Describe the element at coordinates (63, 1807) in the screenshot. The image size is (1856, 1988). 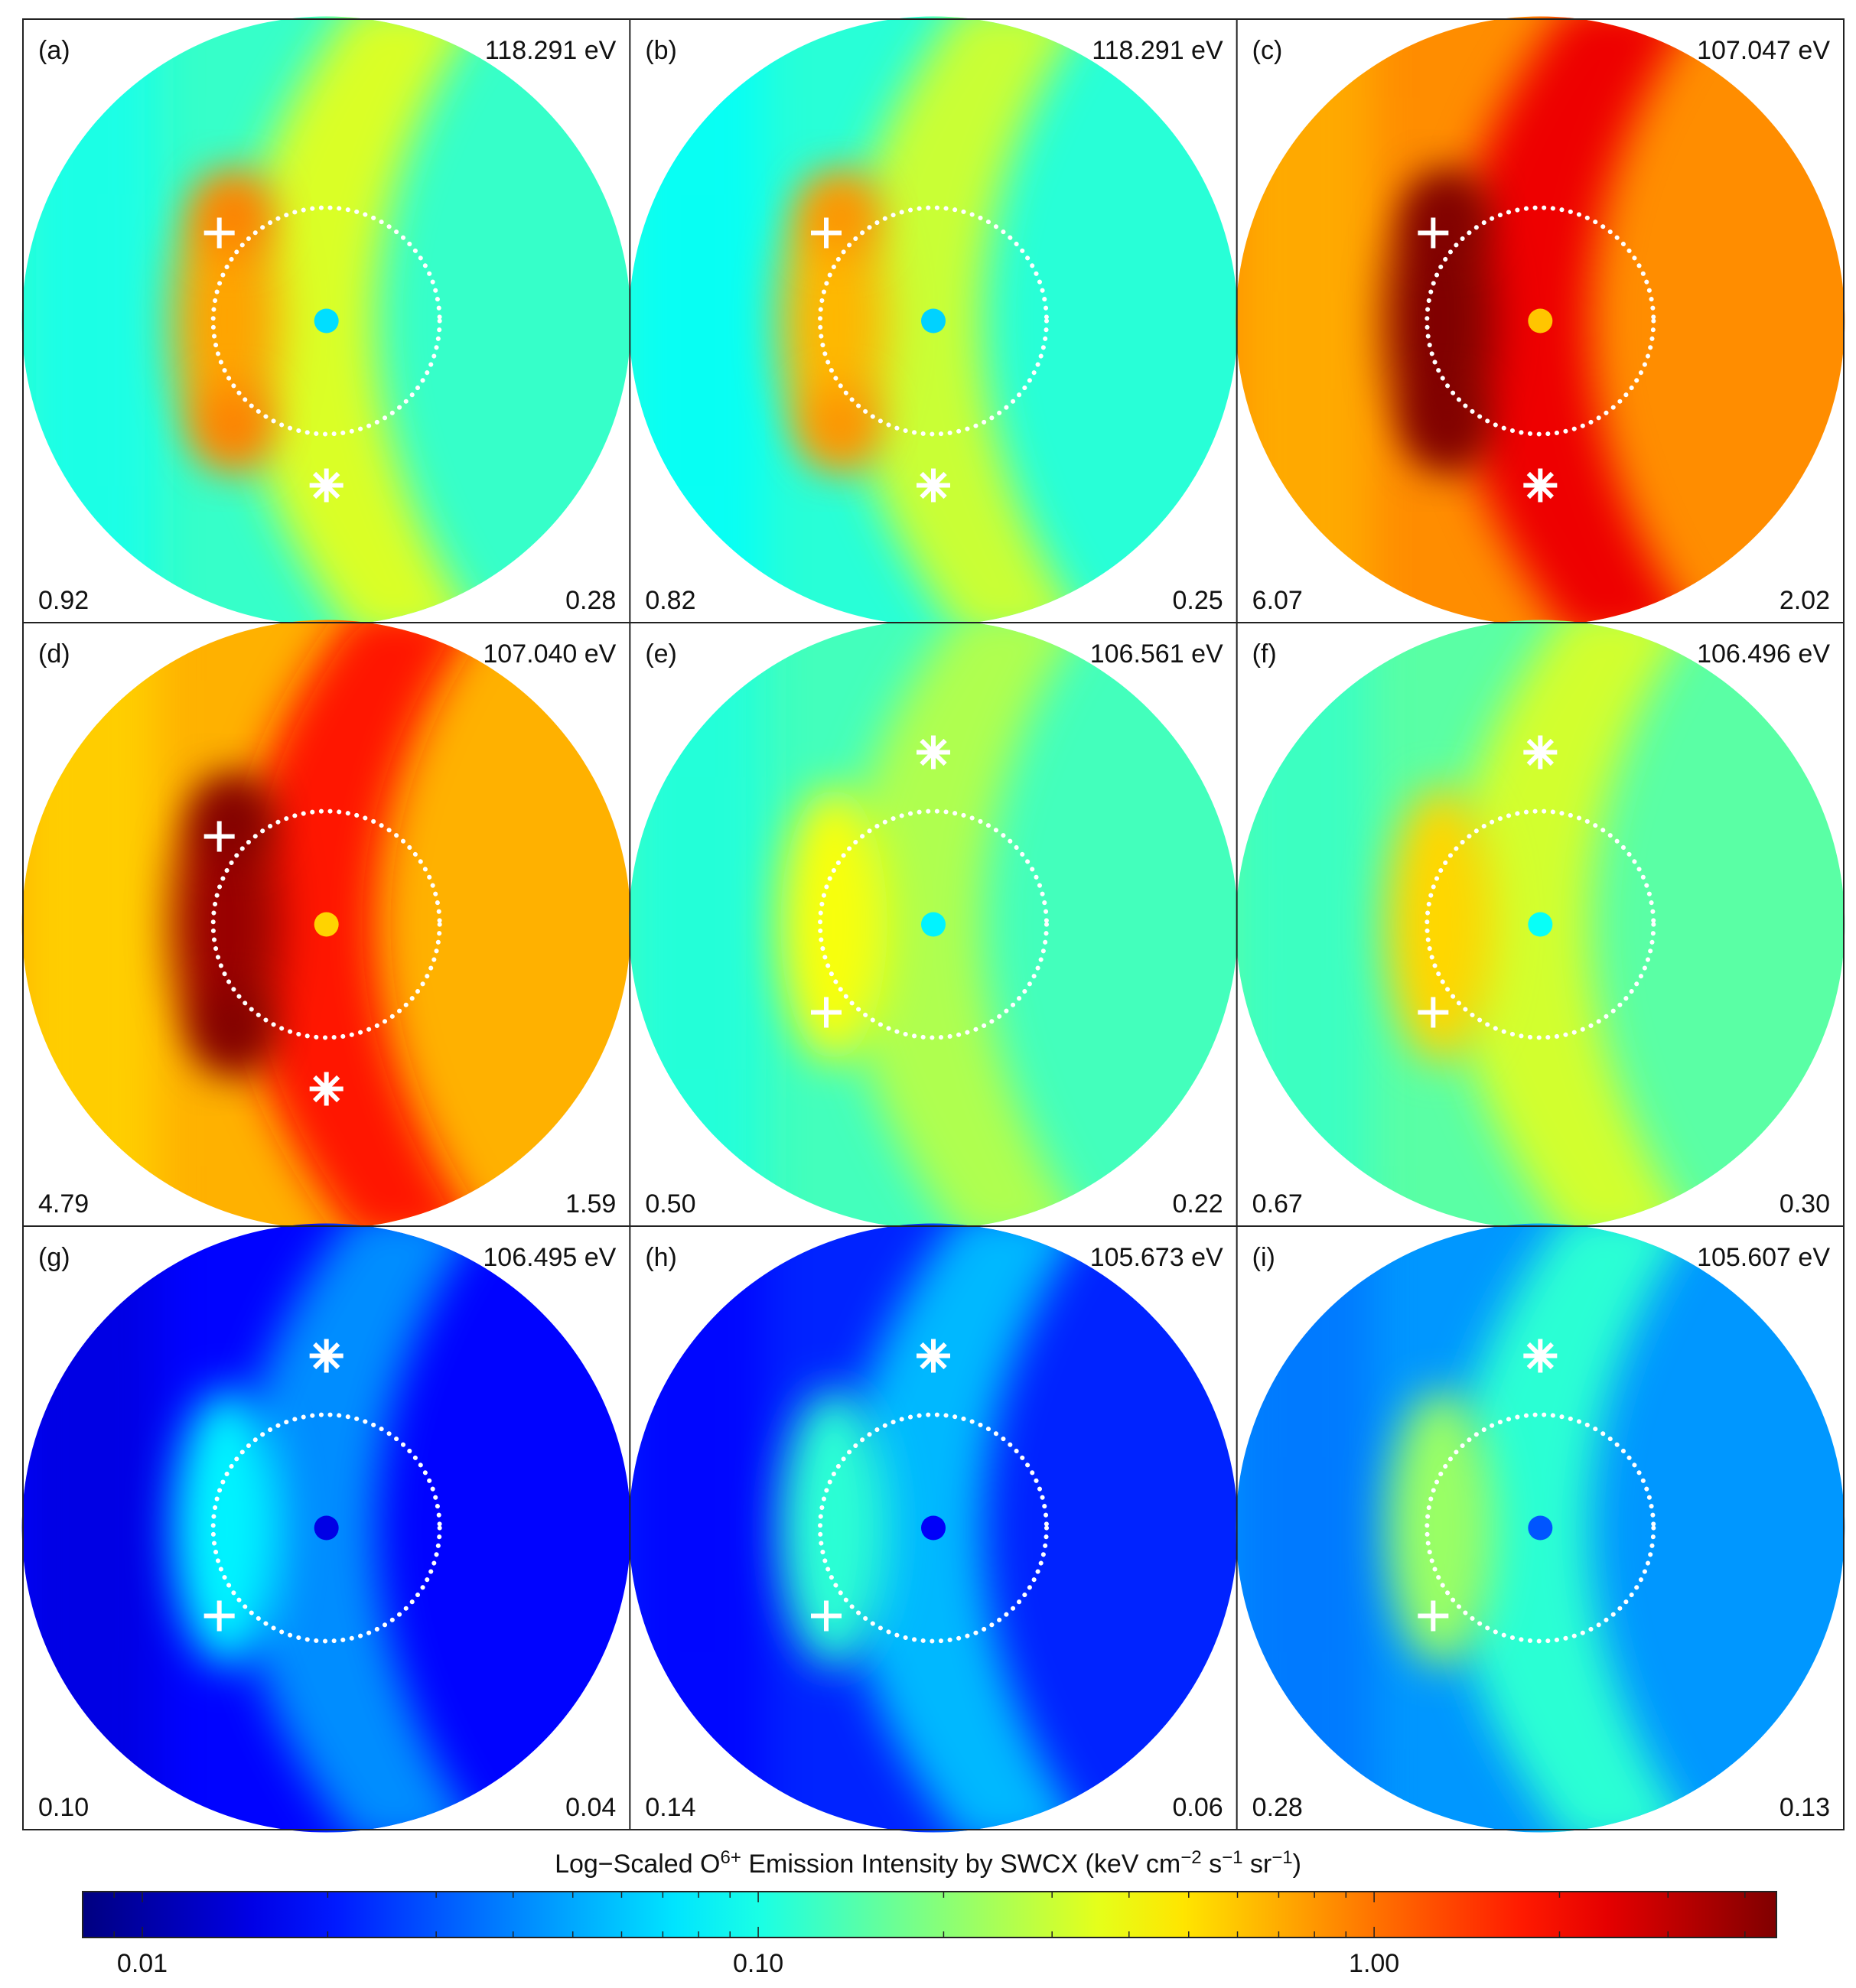
I see `left-value: 0.10` at that location.